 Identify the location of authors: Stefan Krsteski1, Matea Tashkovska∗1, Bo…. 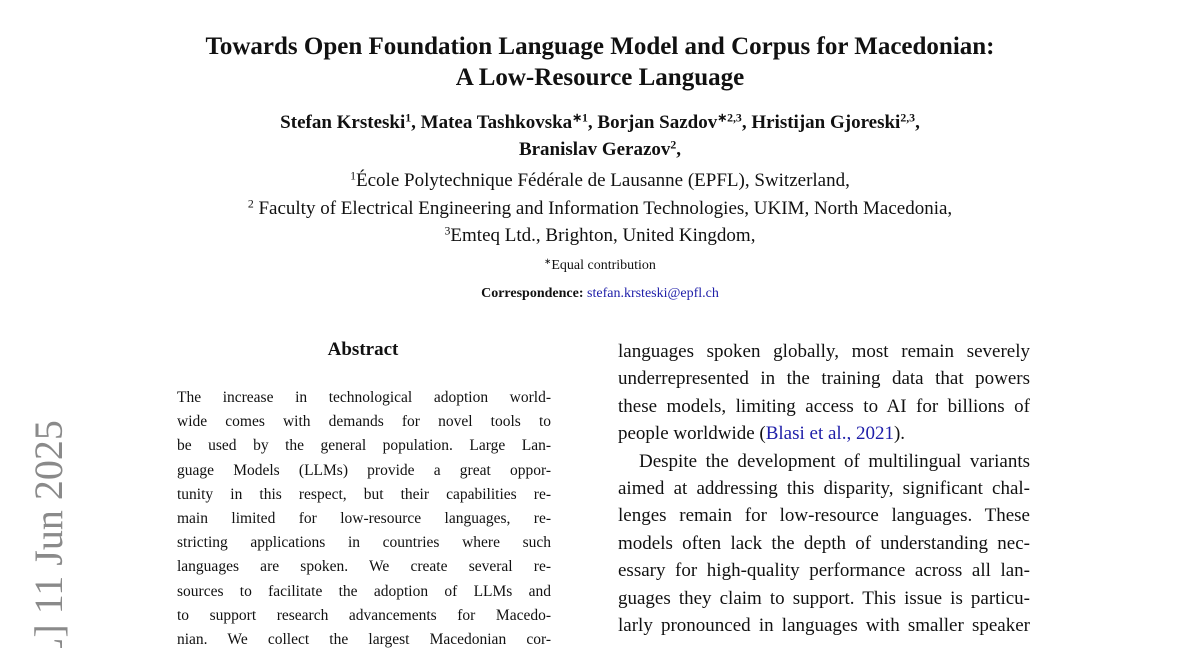
(600, 136).